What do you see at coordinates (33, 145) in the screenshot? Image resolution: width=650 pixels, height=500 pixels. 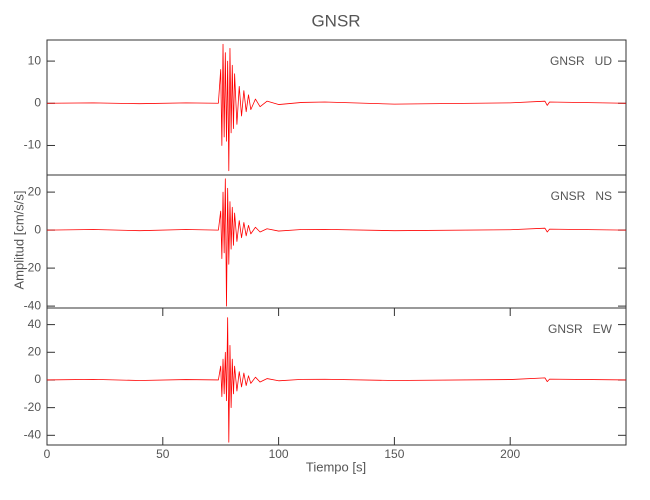 I see `y-tick-label: -10` at bounding box center [33, 145].